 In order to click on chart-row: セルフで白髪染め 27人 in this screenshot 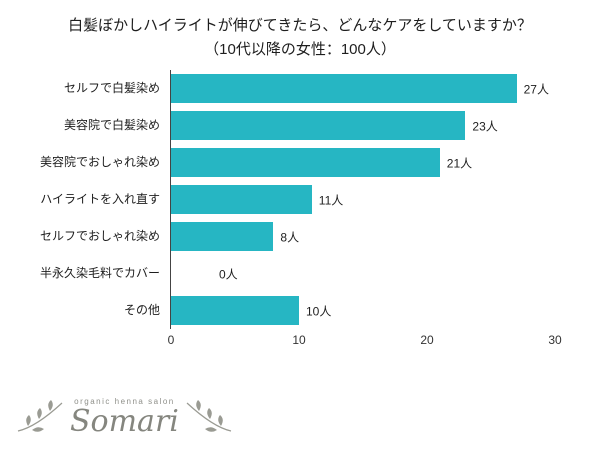, I will do `click(300, 88)`.